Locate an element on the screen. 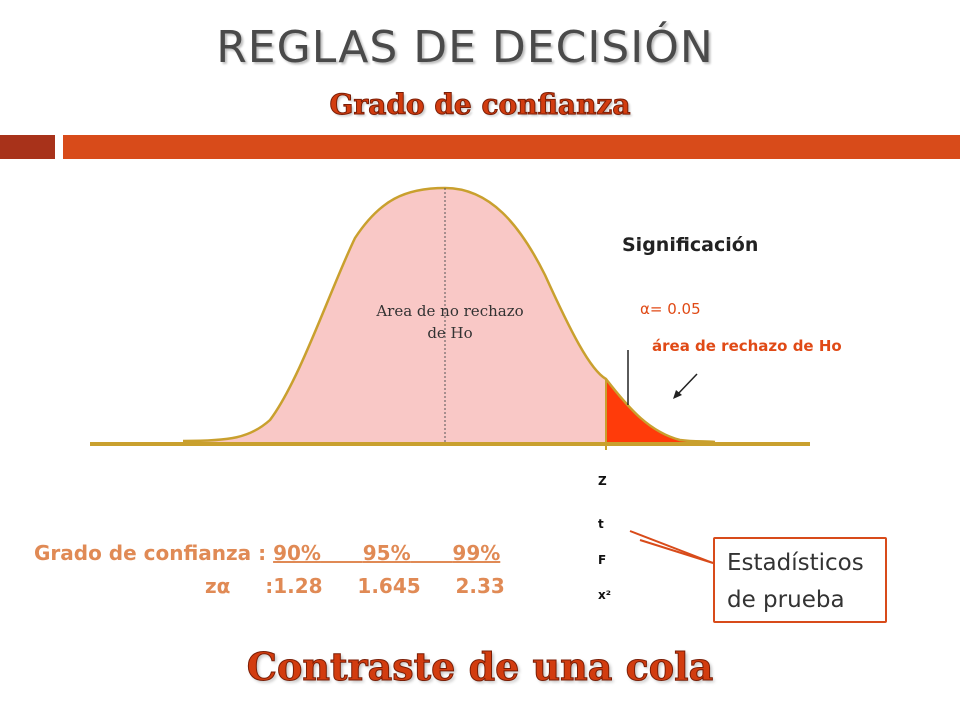 This screenshot has width=960, height=720. z-values-row: zα :1.28 1.645 2.33 is located at coordinates (355, 586).